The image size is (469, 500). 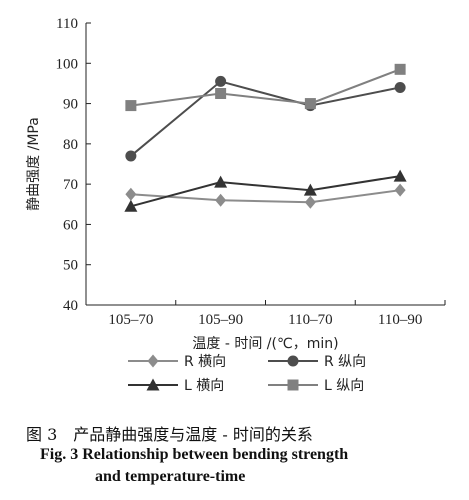 I want to click on x-axis-title: 温度 - 时间 /(℃，min), so click(x=265, y=344).